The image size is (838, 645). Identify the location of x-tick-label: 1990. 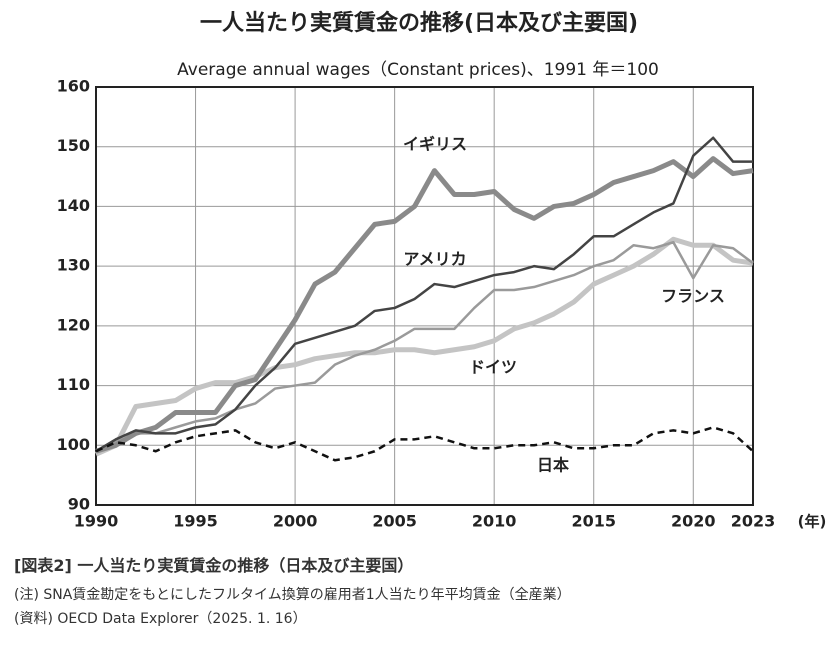
(96, 521).